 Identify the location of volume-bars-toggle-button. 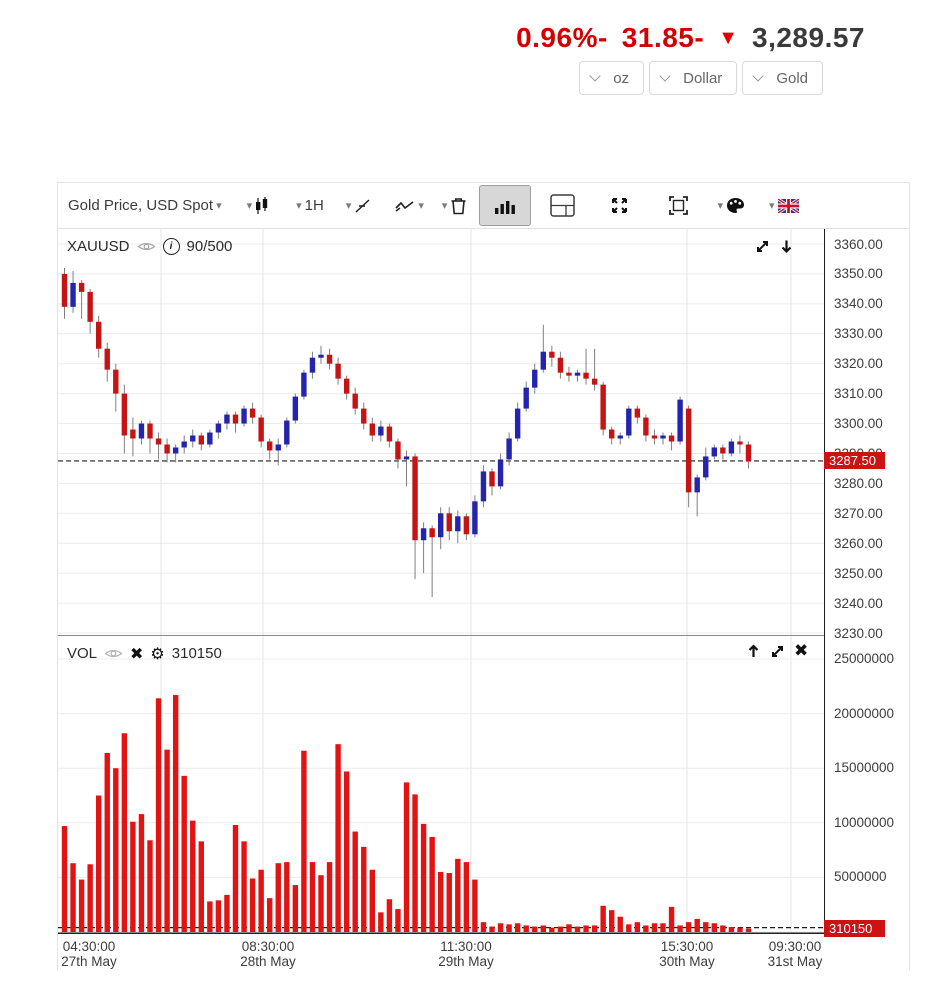
(505, 205).